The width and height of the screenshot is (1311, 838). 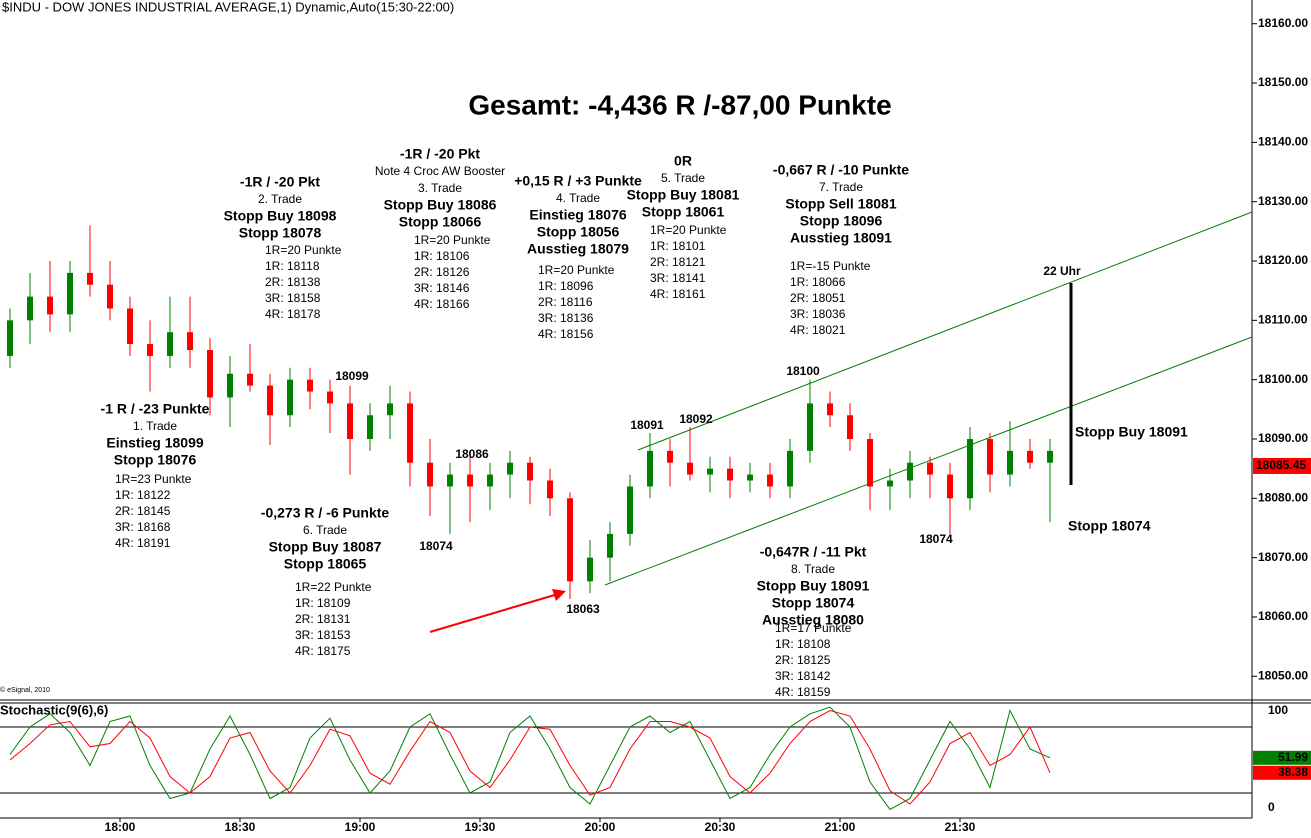 I want to click on y-tick-label: 18120.00, so click(x=1283, y=260).